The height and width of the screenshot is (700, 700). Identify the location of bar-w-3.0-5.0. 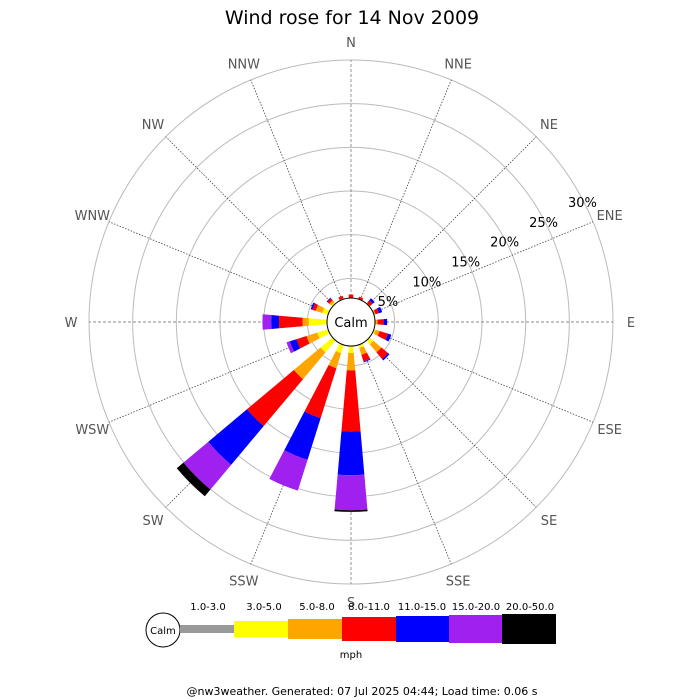
(318, 322).